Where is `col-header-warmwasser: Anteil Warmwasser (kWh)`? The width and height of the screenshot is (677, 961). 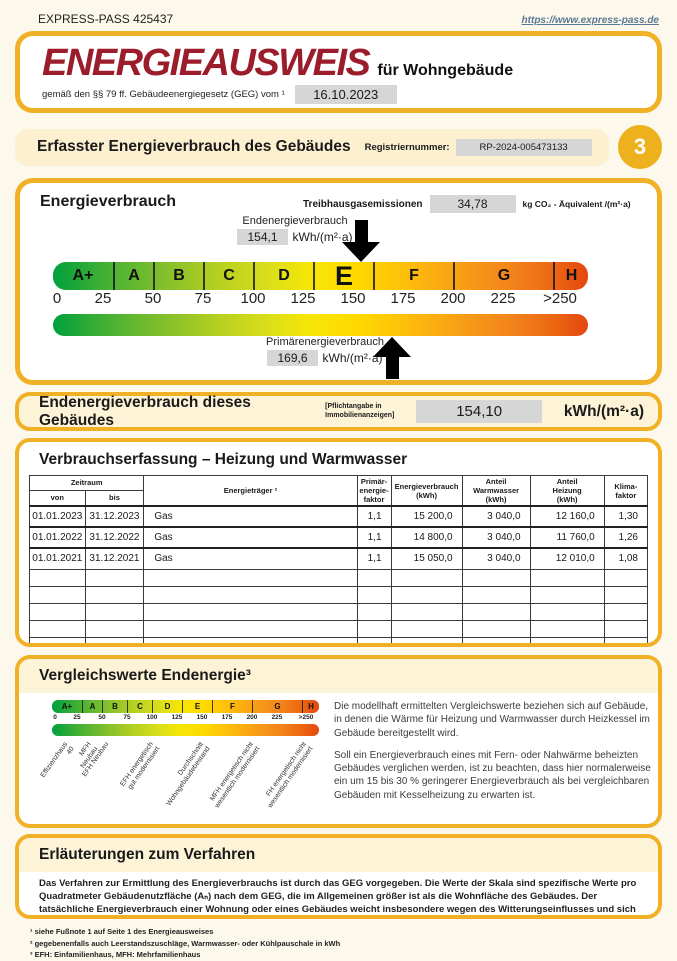 col-header-warmwasser: Anteil Warmwasser (kWh) is located at coordinates (496, 491).